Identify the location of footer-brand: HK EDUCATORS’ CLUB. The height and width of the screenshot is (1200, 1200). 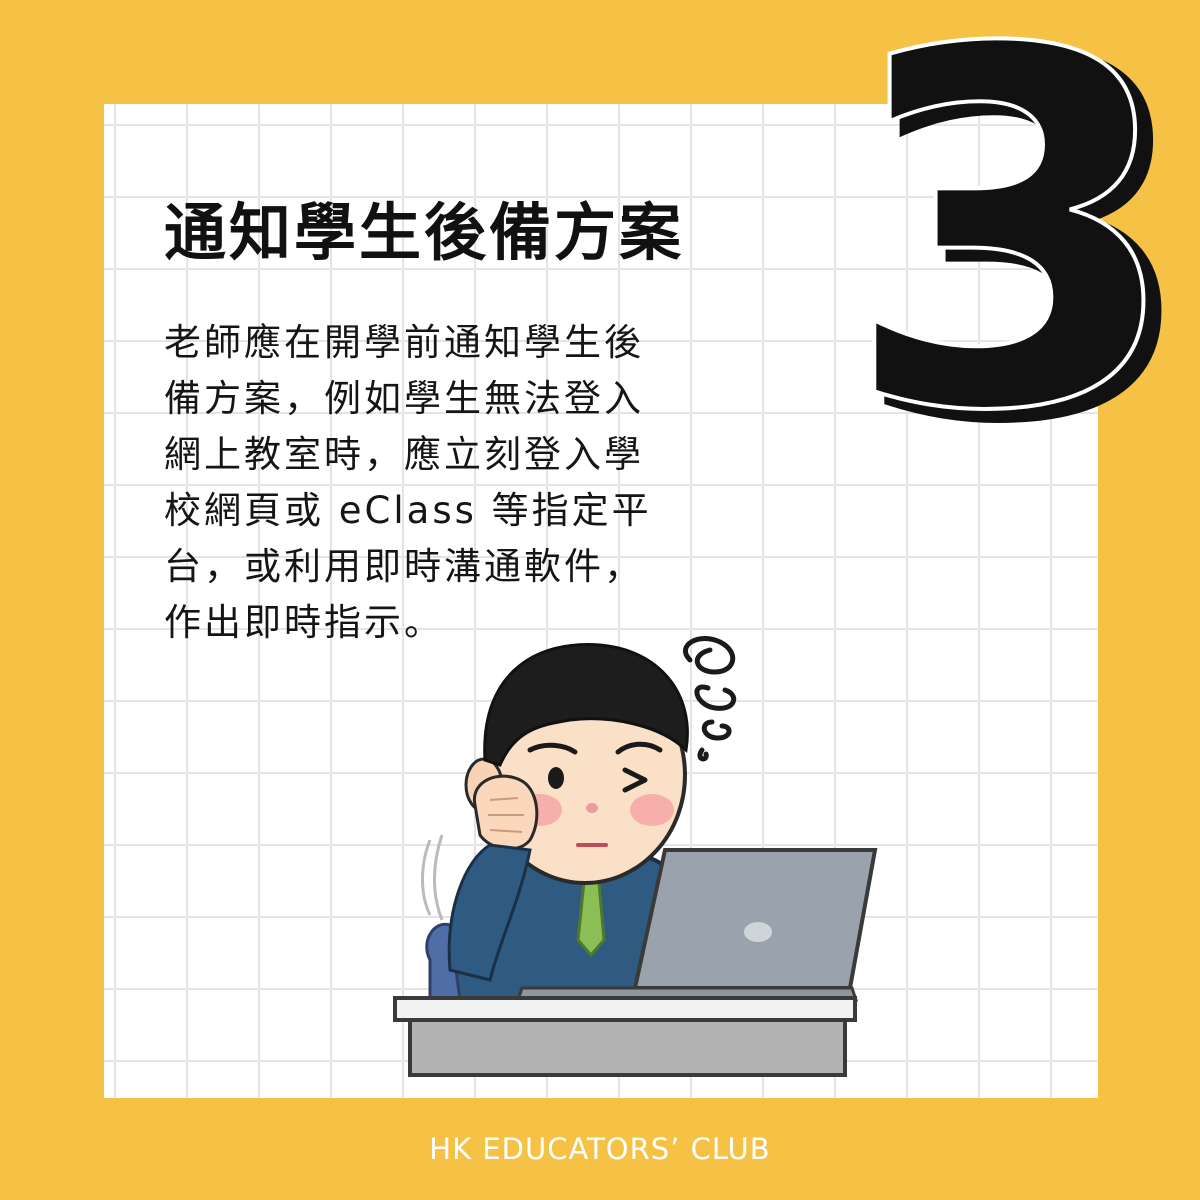
(600, 1149).